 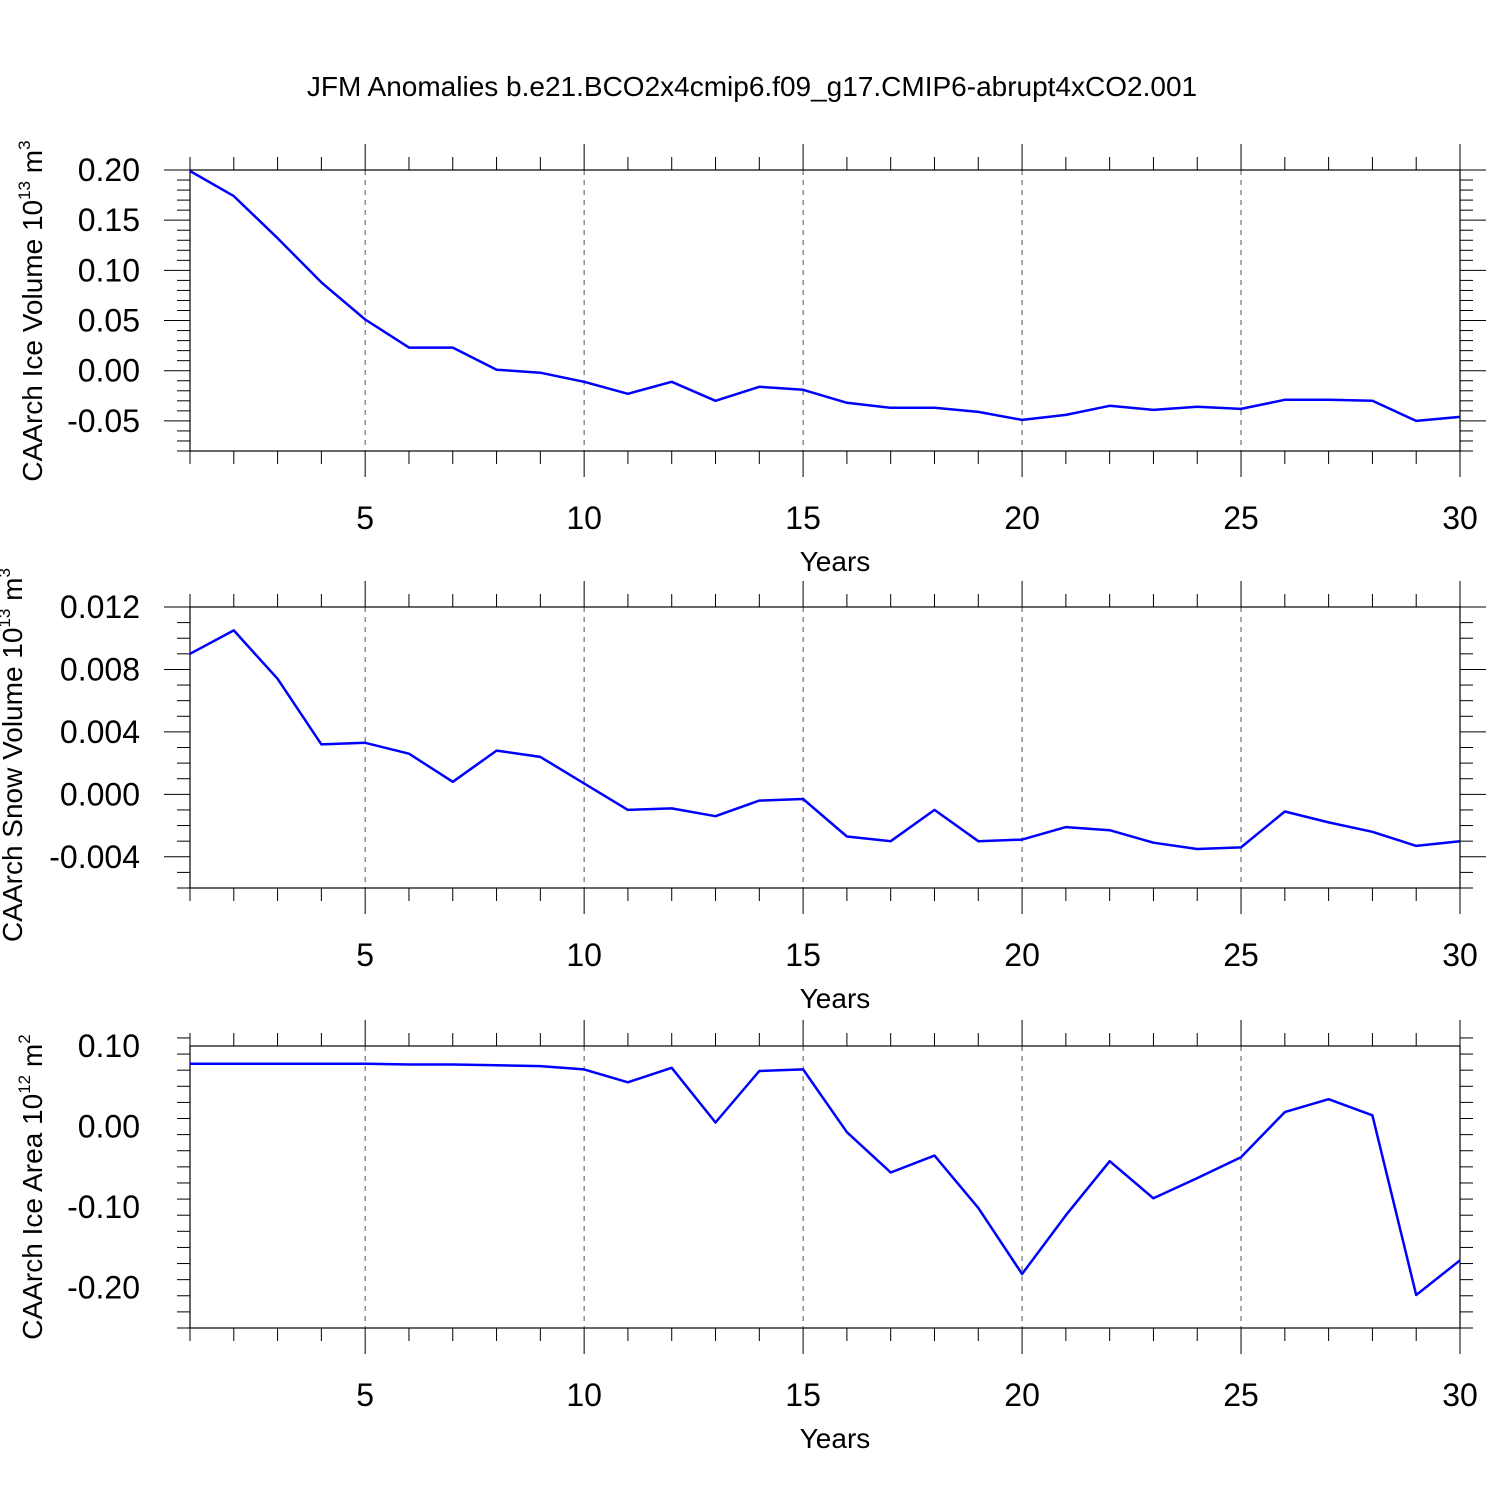 I want to click on x-tick-label: 15, so click(x=803, y=1395).